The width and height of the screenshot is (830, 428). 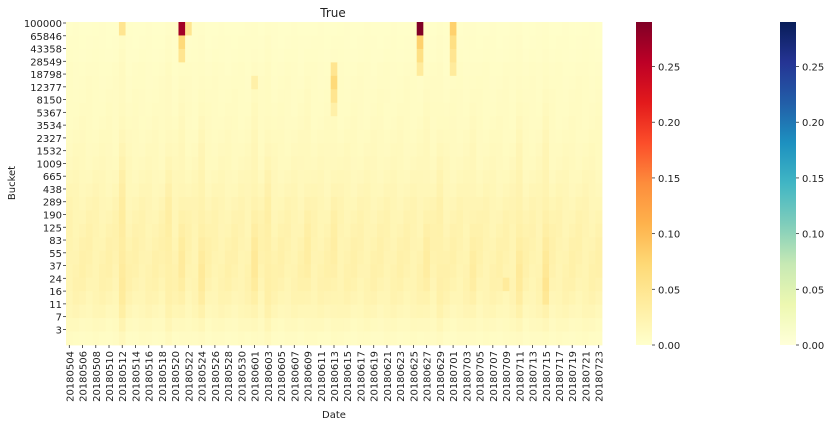 What do you see at coordinates (52, 228) in the screenshot?
I see `y-tick-label: 125` at bounding box center [52, 228].